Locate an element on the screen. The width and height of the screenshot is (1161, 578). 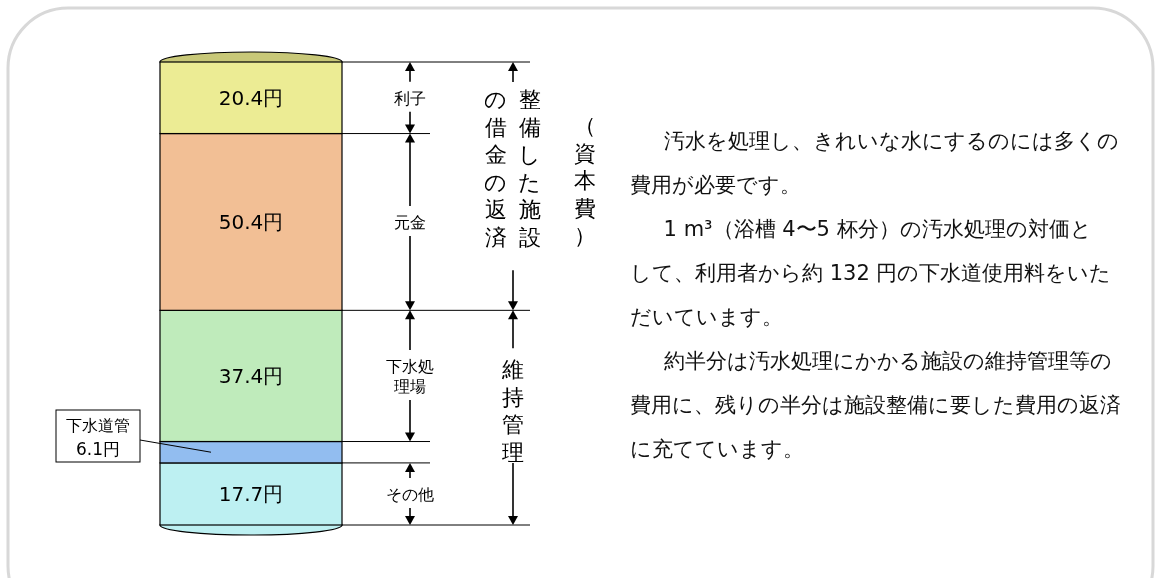
data-label: 50.4円 is located at coordinates (251, 221).